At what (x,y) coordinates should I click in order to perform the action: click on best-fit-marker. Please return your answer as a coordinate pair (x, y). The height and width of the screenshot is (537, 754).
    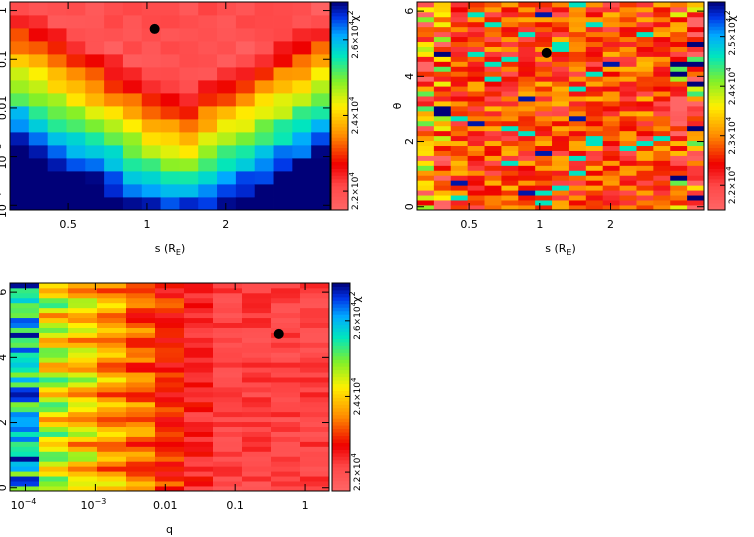
    Looking at the image, I should click on (154, 28).